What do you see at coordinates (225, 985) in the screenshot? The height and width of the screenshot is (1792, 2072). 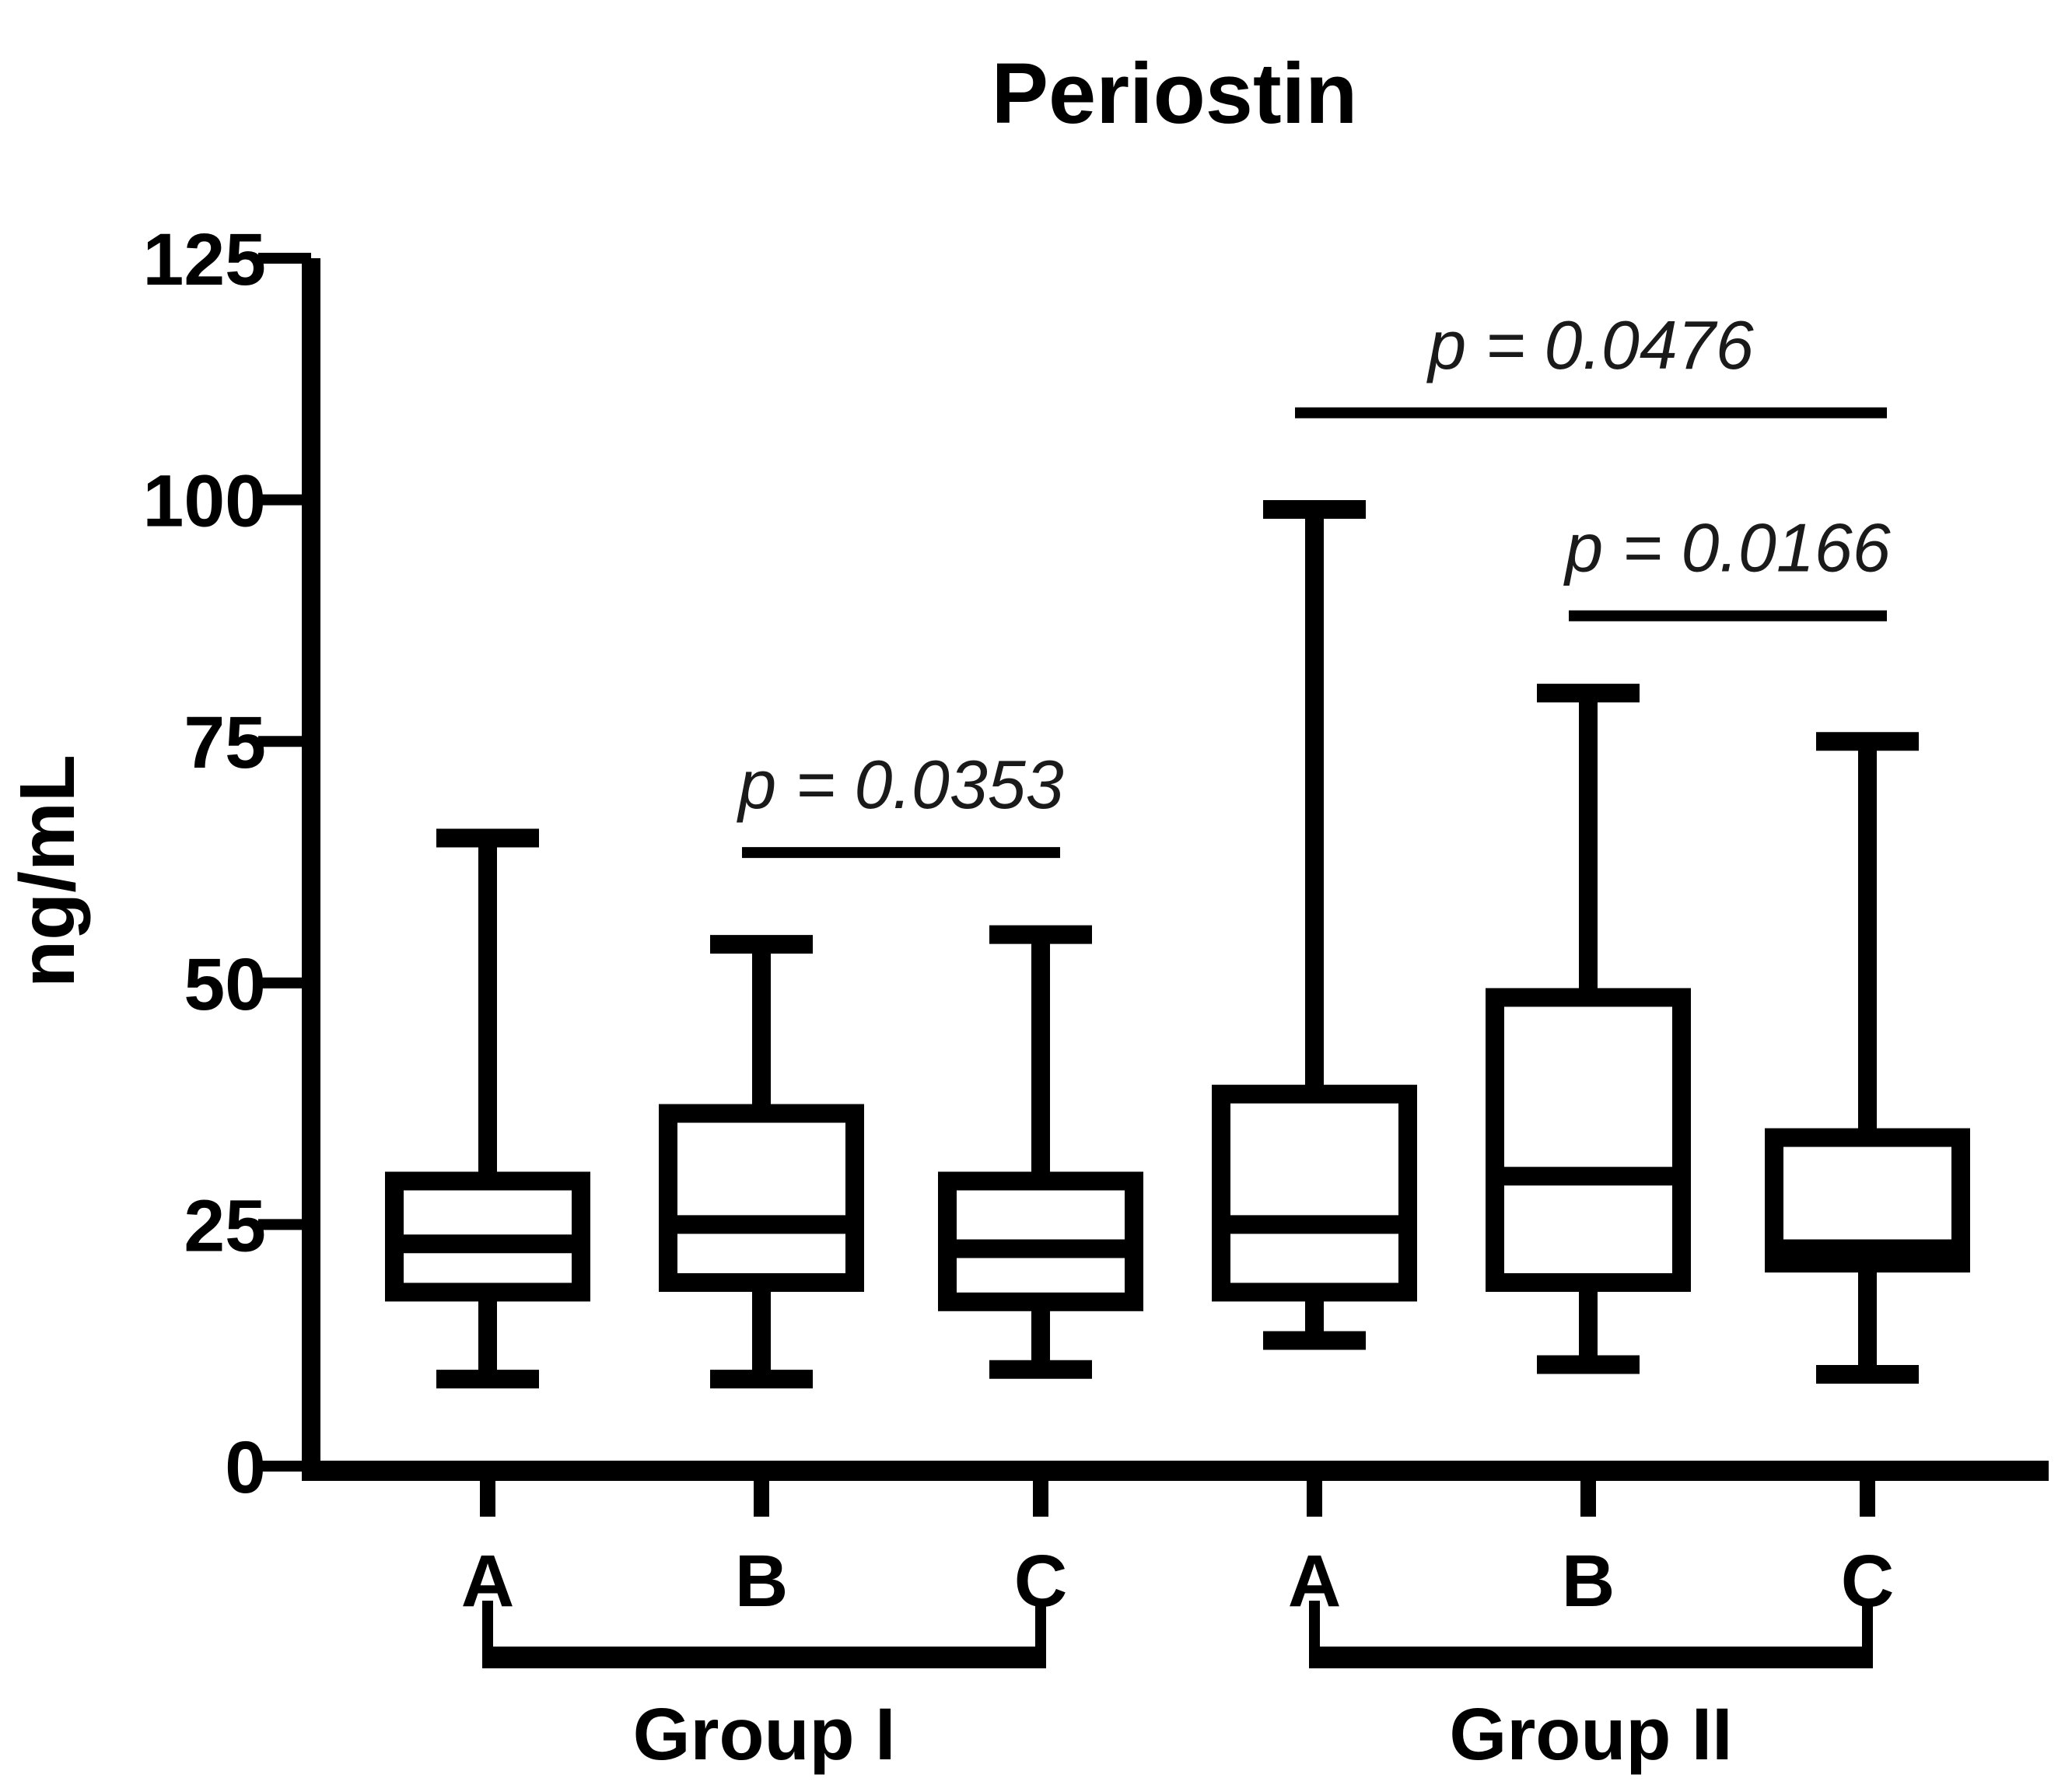 I see `y-tick-label-50: 50` at bounding box center [225, 985].